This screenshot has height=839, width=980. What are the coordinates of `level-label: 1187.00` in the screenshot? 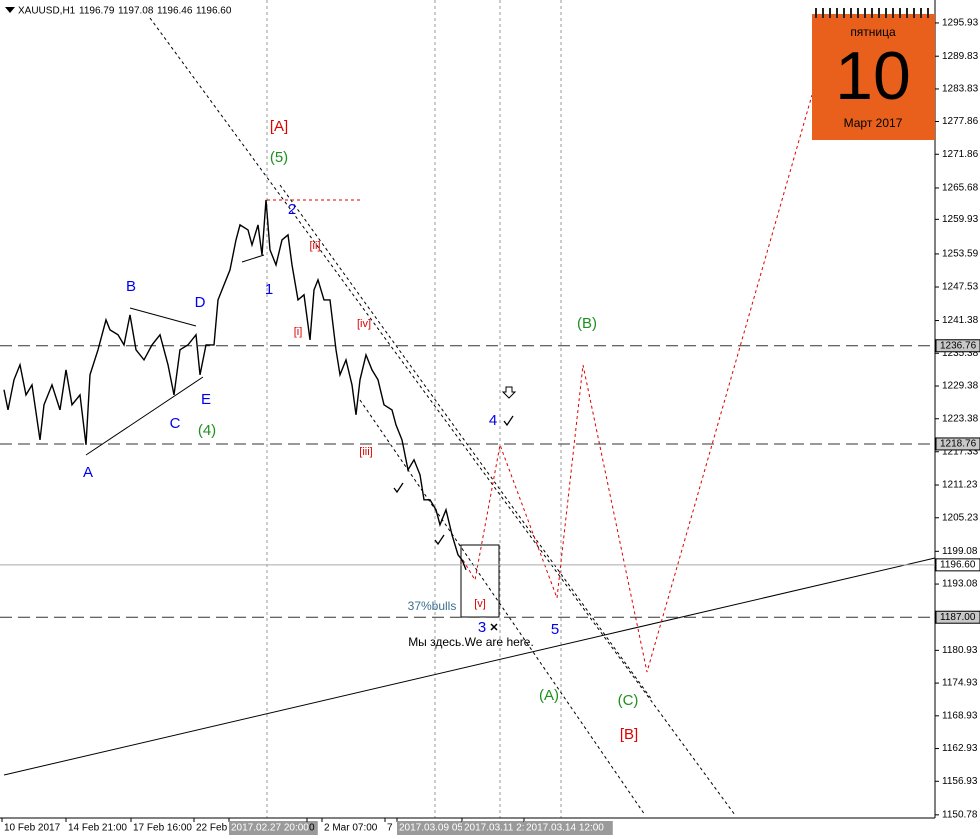 It's located at (958, 617).